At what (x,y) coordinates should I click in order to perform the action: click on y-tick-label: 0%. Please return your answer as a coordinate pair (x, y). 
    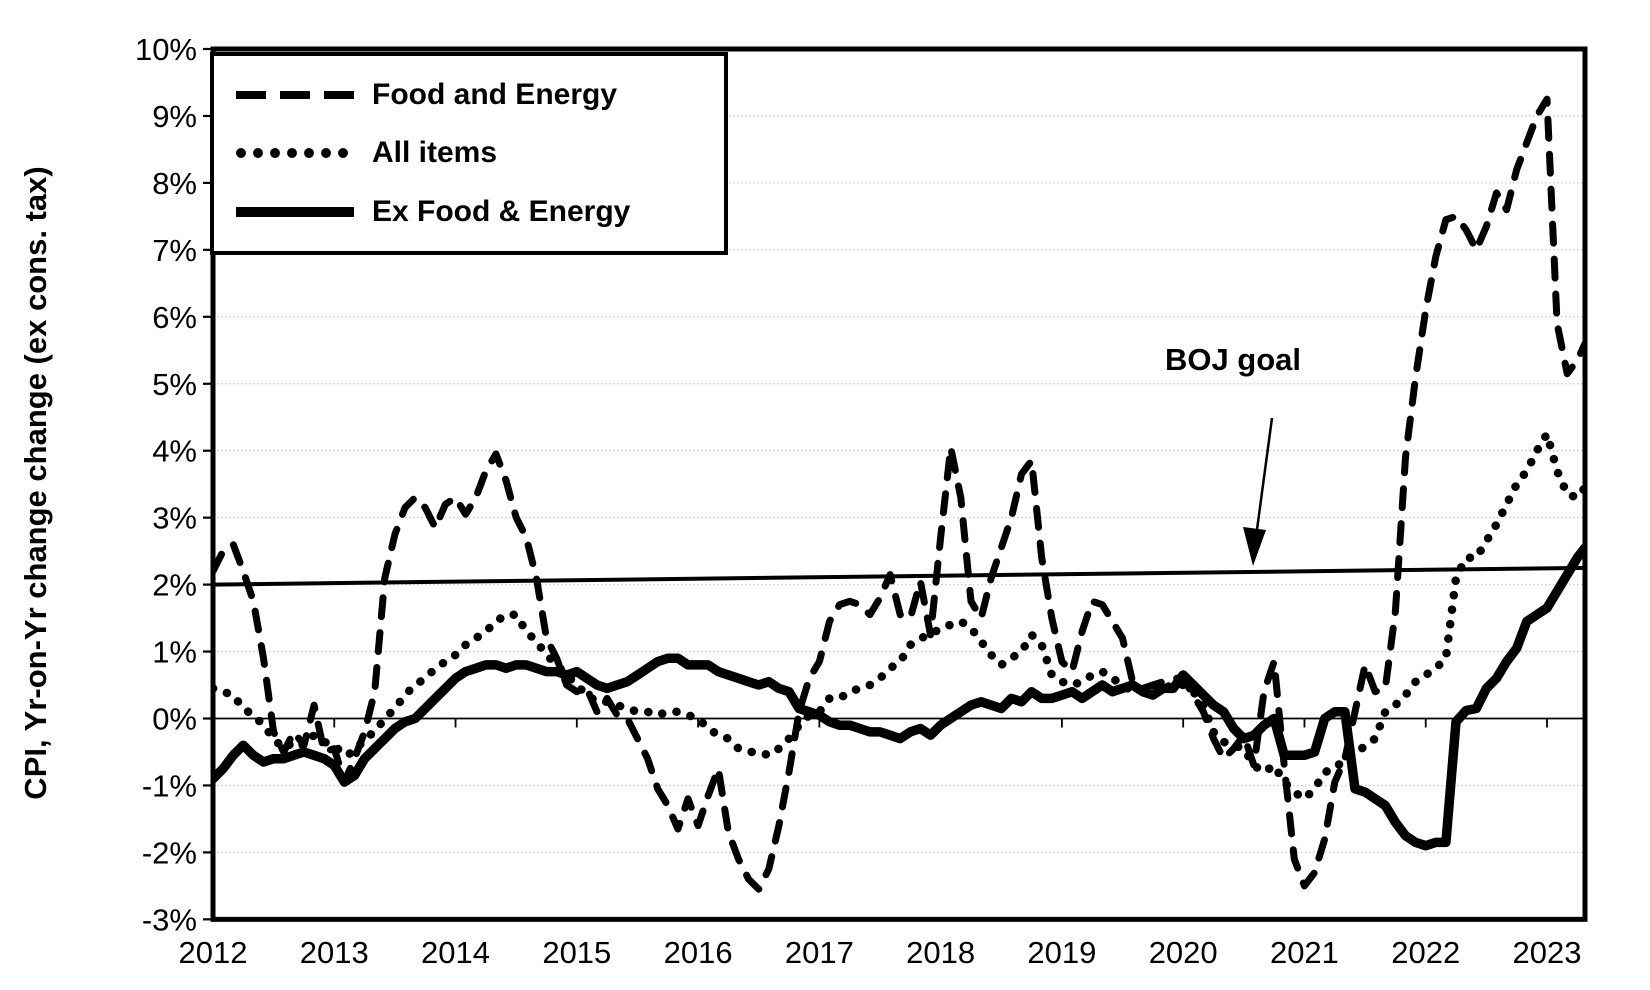
    Looking at the image, I should click on (174, 719).